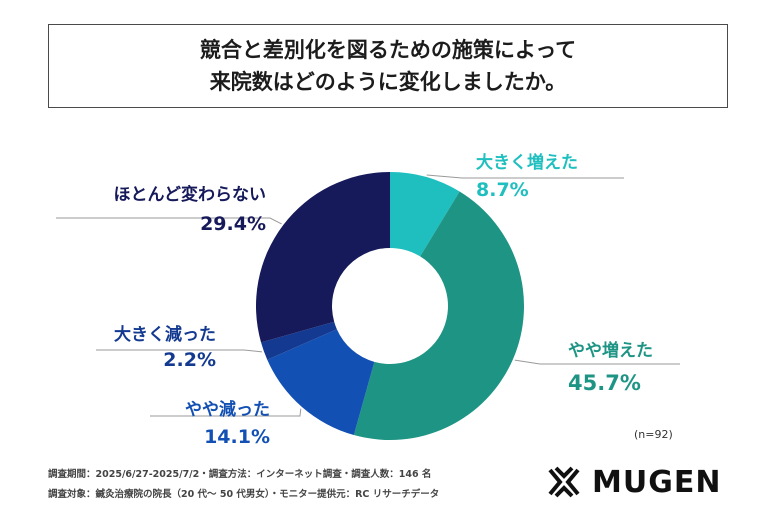  What do you see at coordinates (657, 482) in the screenshot?
I see `logo-text: MUGEN` at bounding box center [657, 482].